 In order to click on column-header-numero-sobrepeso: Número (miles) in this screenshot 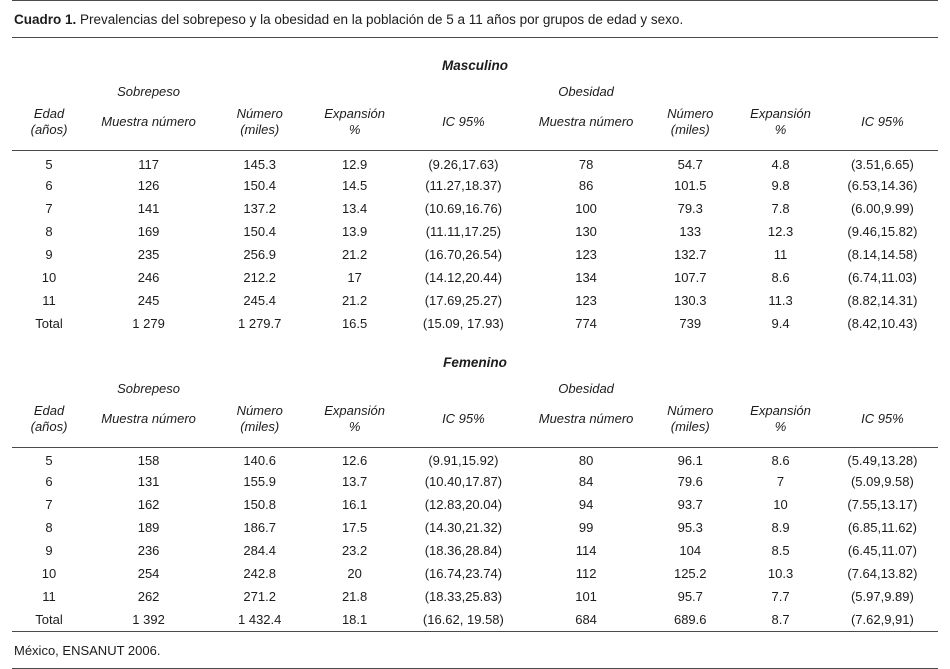, I will do `click(260, 127)`.